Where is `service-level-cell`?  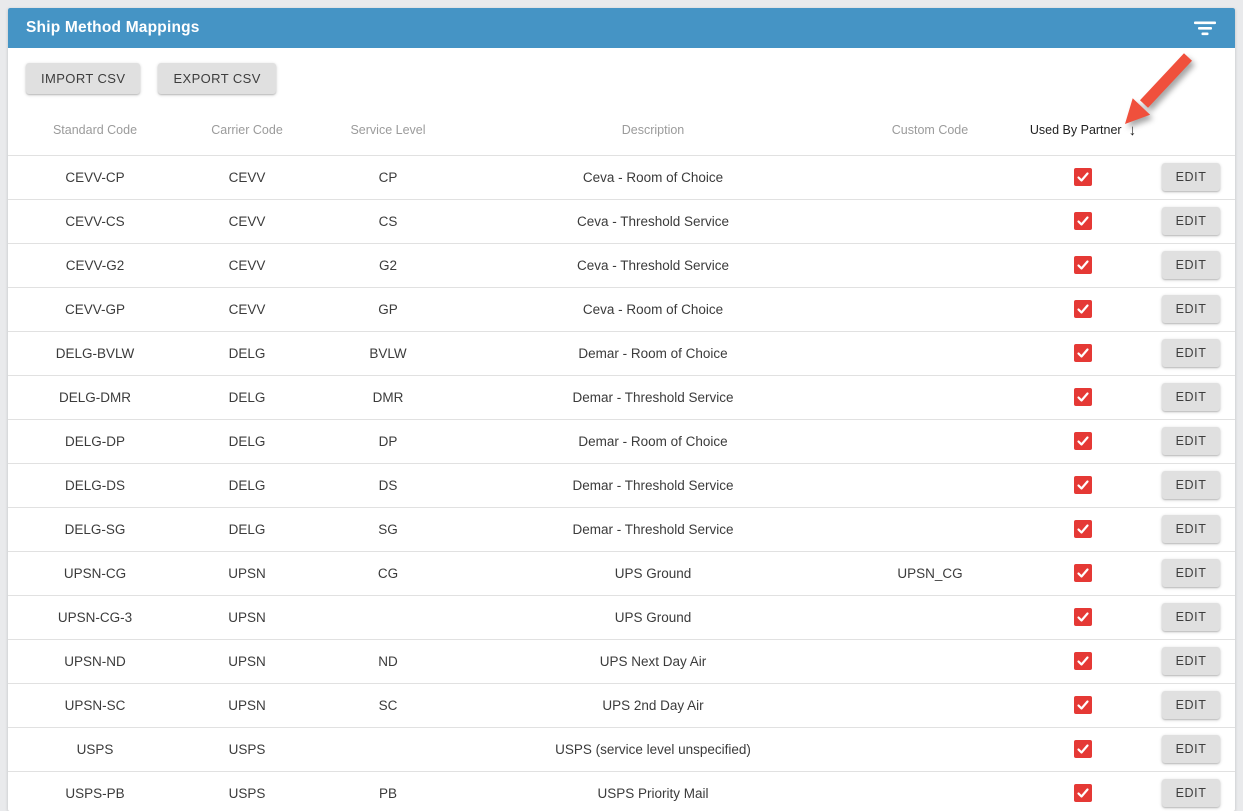
service-level-cell is located at coordinates (388, 616).